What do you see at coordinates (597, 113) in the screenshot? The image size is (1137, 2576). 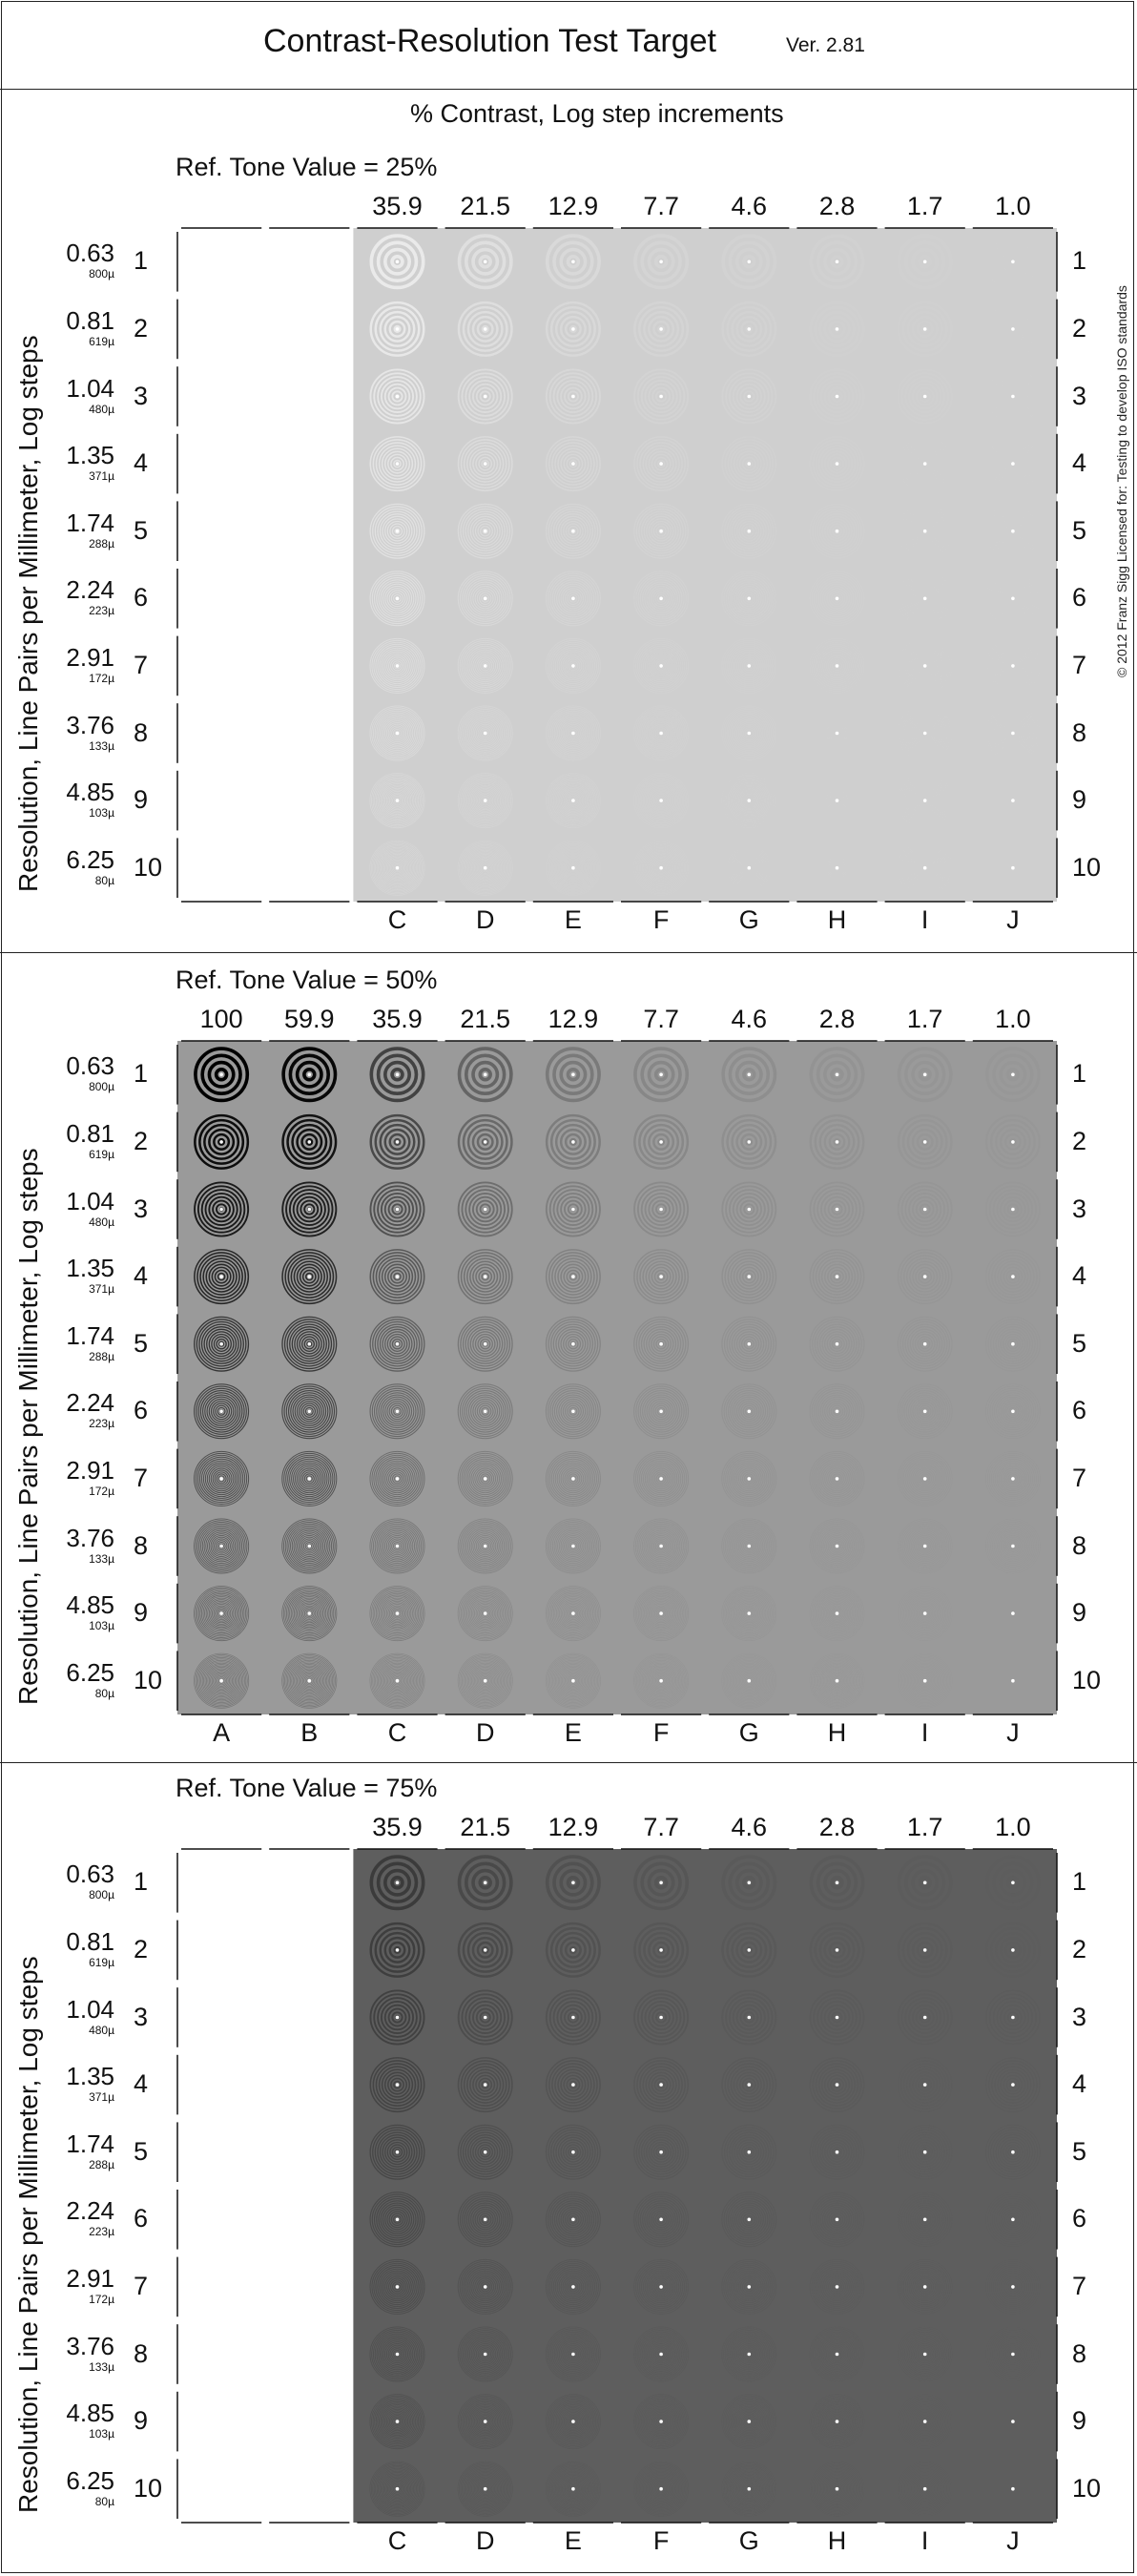 I see `subtitle: % Contrast, Log step increments` at bounding box center [597, 113].